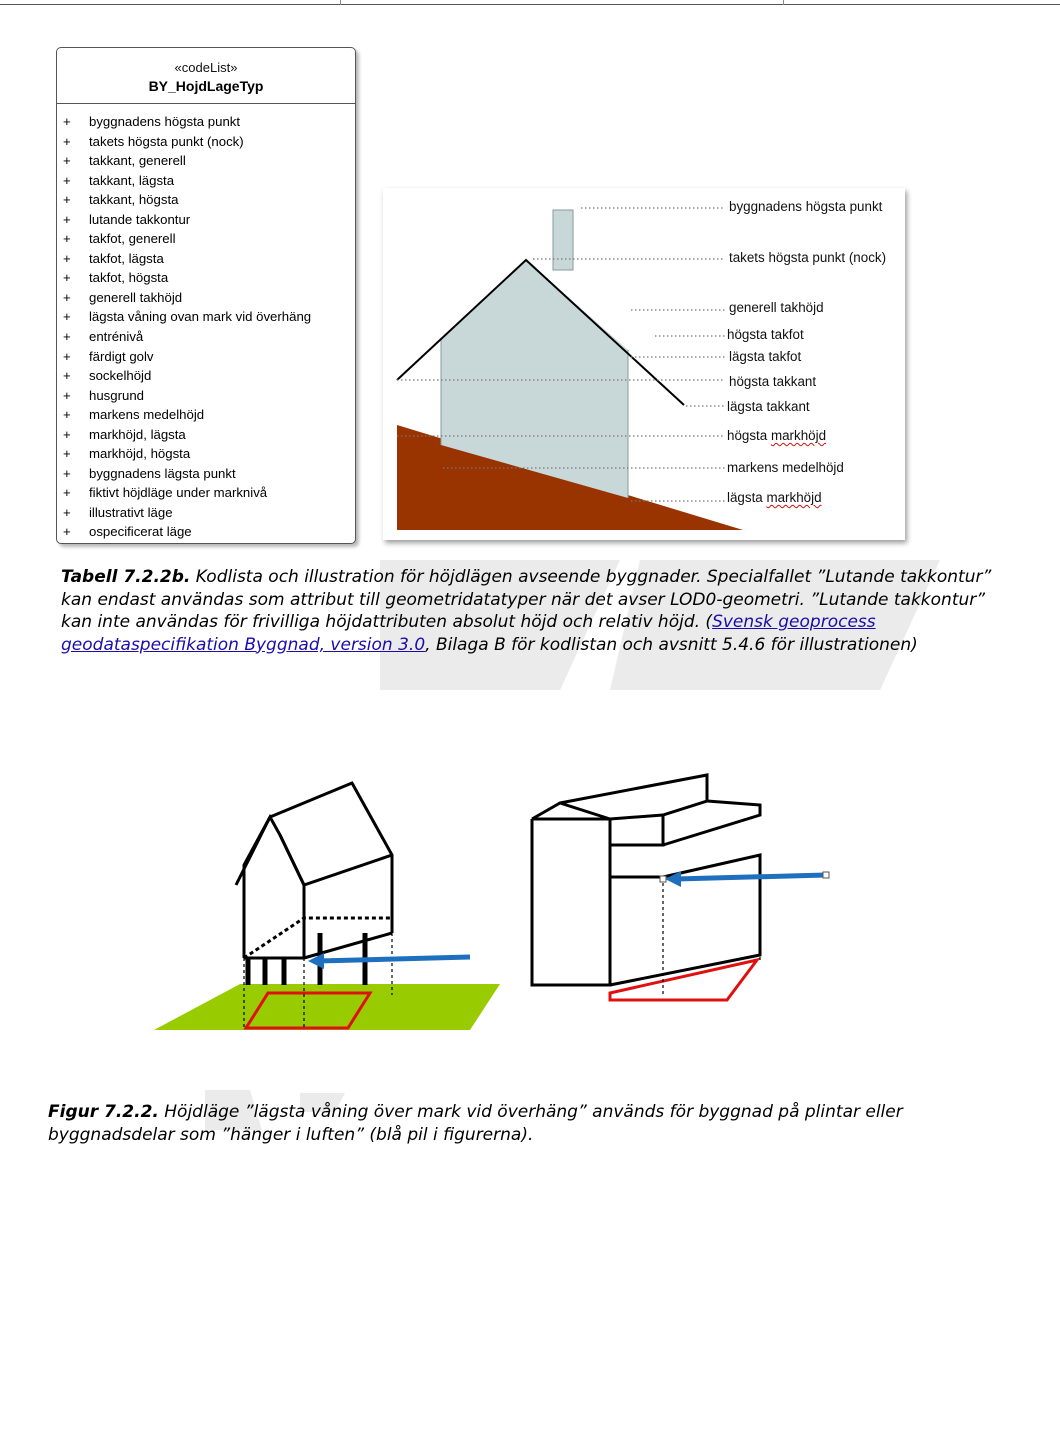 This screenshot has height=1437, width=1060. I want to click on label-building-top: byggnadens högsta punkt, so click(806, 206).